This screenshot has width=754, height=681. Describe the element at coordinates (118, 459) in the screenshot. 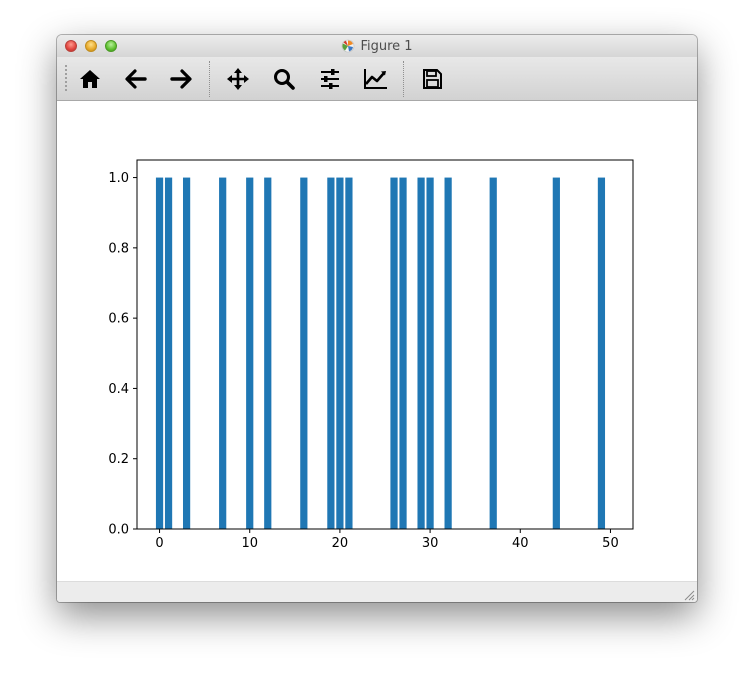

I see `y-tick-label: 0.2` at that location.